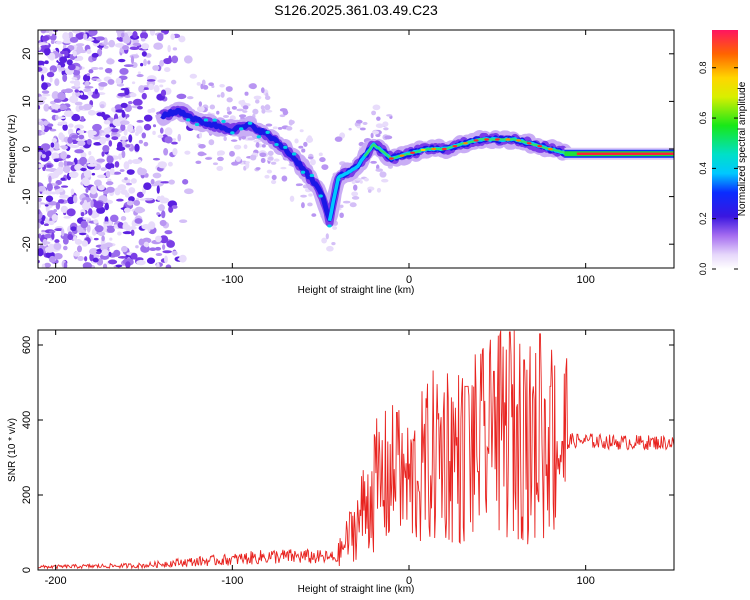 This screenshot has width=750, height=600. I want to click on y-tick-label: 20, so click(27, 54).